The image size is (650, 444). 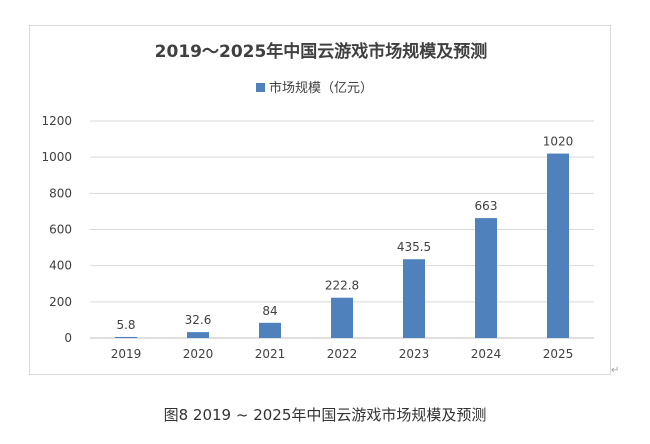 I want to click on data-label-2024: 663, so click(x=486, y=206).